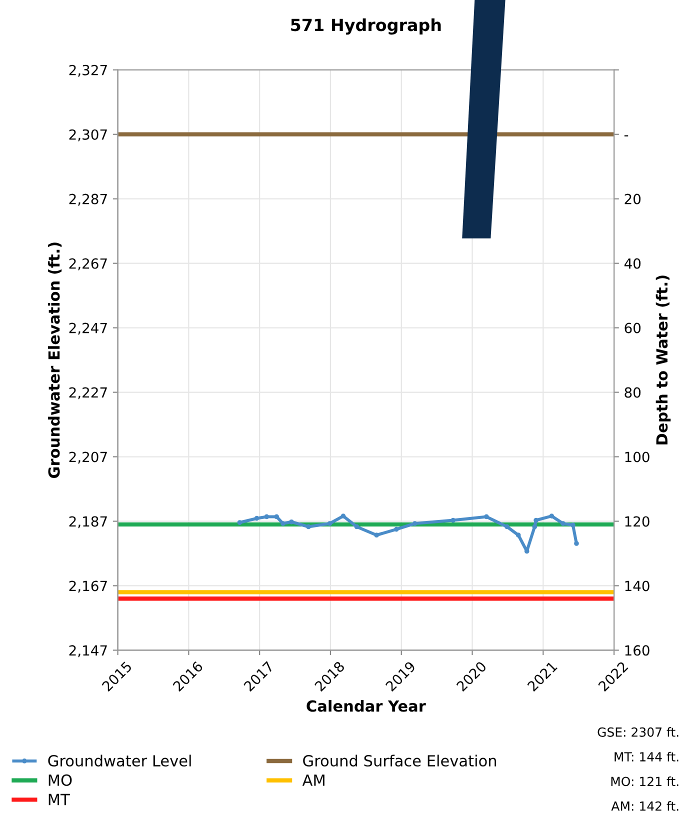 The width and height of the screenshot is (697, 822). What do you see at coordinates (88, 522) in the screenshot?
I see `y-tick-label: 2,187` at bounding box center [88, 522].